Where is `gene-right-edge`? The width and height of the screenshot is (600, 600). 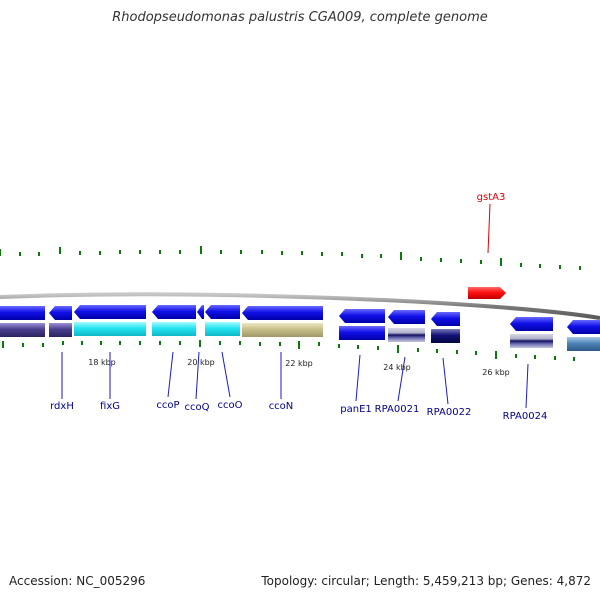
gene-right-edge is located at coordinates (583, 327).